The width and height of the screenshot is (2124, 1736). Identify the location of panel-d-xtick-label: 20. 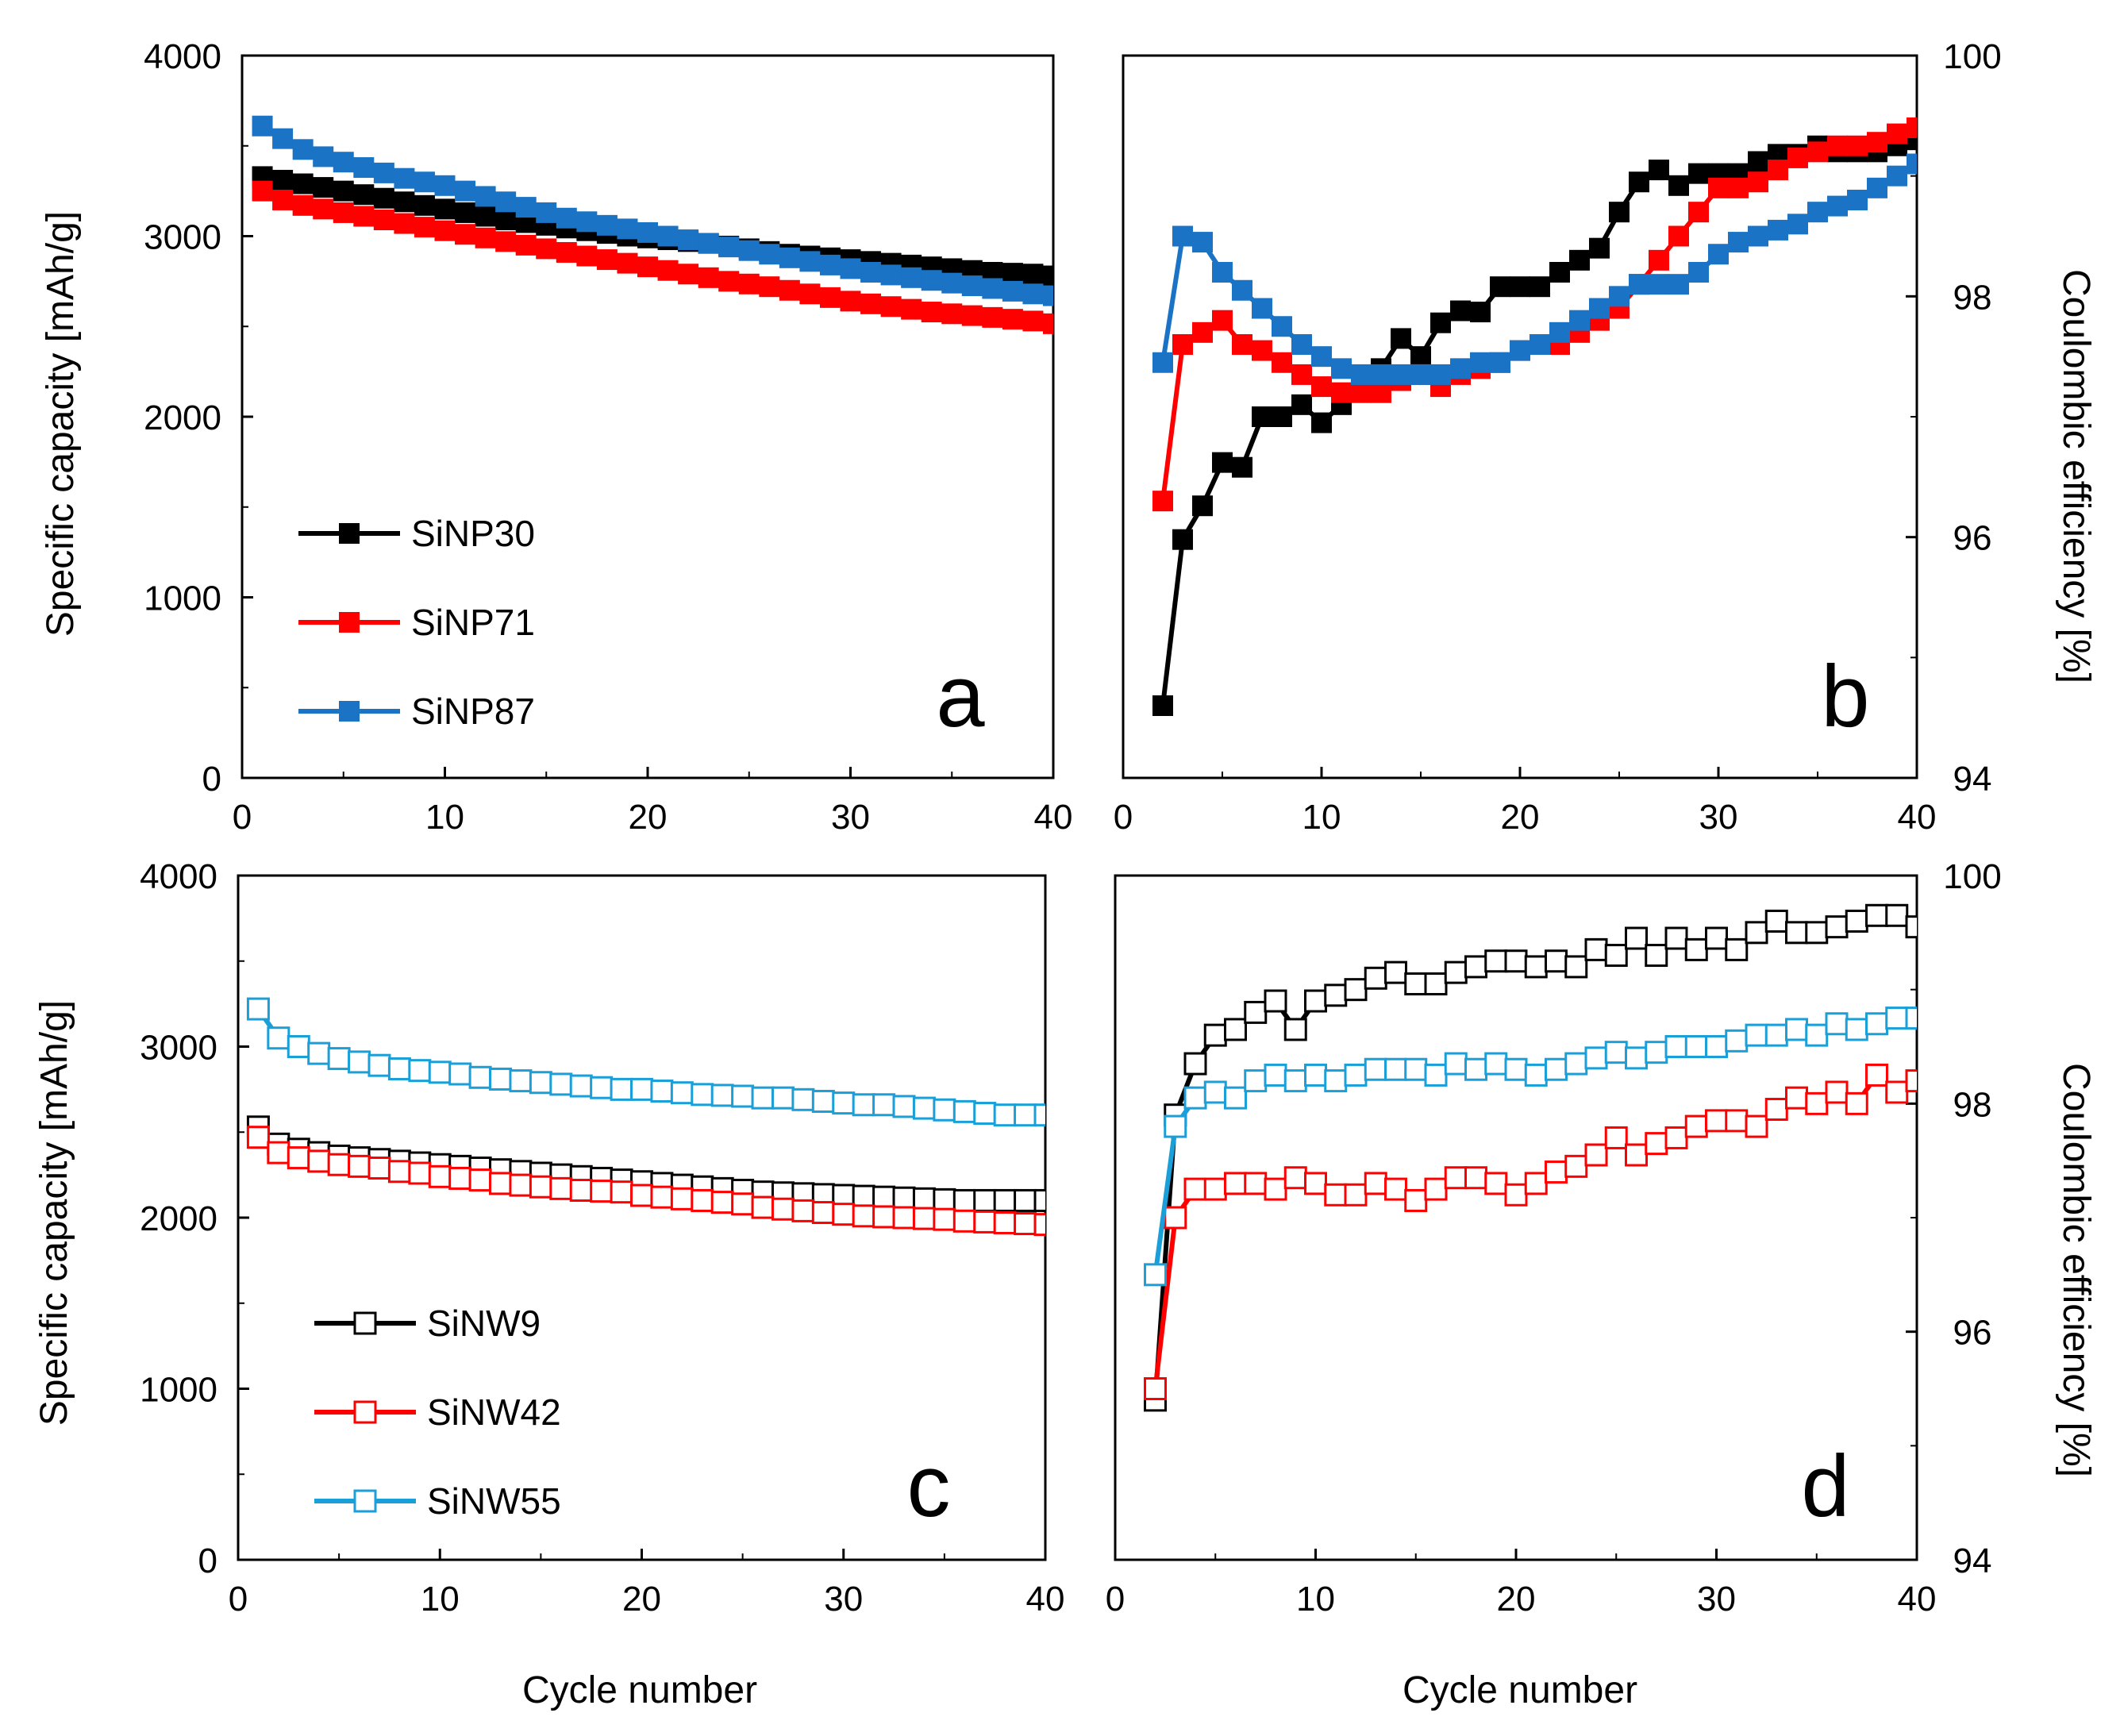
(1516, 1599).